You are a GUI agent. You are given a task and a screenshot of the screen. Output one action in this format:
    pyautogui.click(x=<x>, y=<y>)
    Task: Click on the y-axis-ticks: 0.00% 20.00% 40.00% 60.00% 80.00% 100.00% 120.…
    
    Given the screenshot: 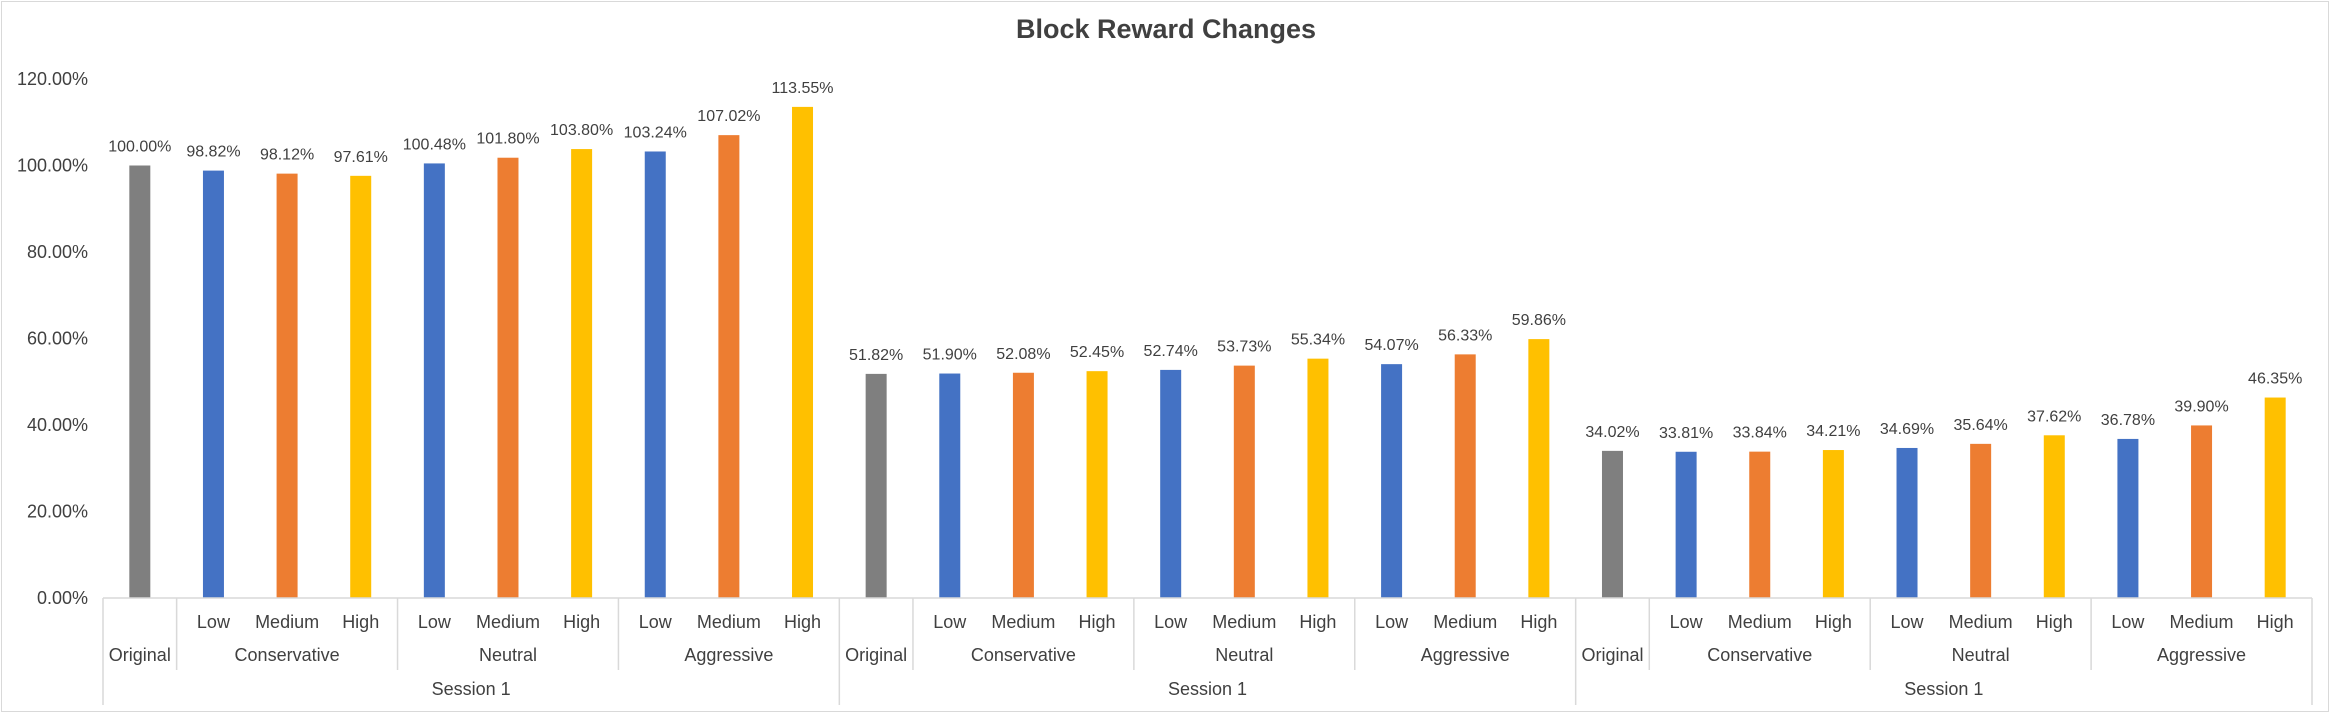 What is the action you would take?
    pyautogui.click(x=52, y=338)
    